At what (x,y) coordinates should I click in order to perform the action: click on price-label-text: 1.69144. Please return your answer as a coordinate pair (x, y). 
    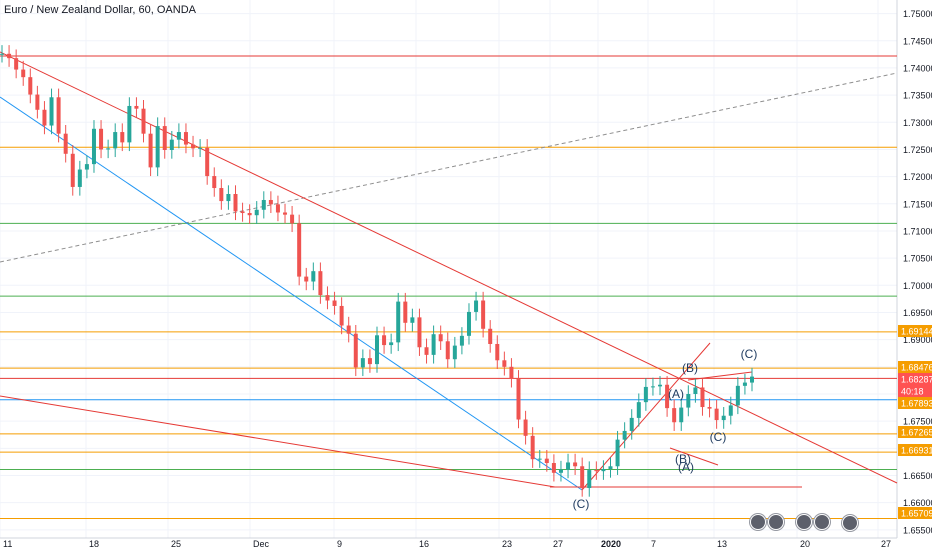
    Looking at the image, I should click on (916, 332).